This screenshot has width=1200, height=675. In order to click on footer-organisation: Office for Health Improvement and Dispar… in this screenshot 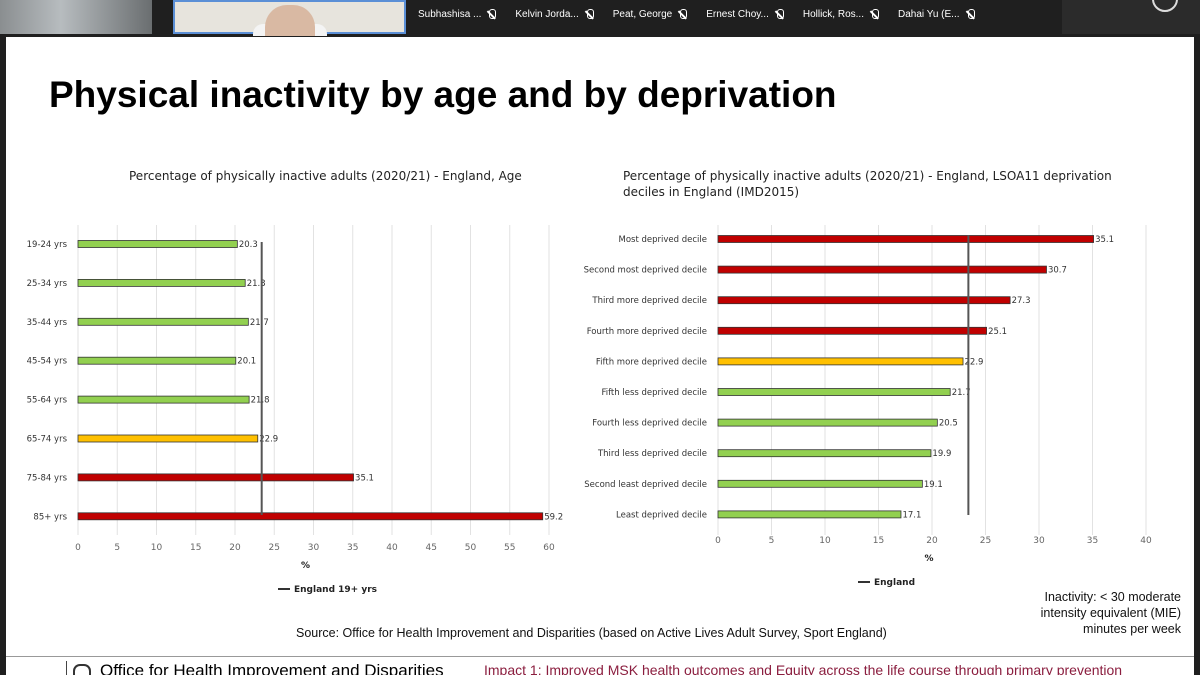, I will do `click(272, 668)`.